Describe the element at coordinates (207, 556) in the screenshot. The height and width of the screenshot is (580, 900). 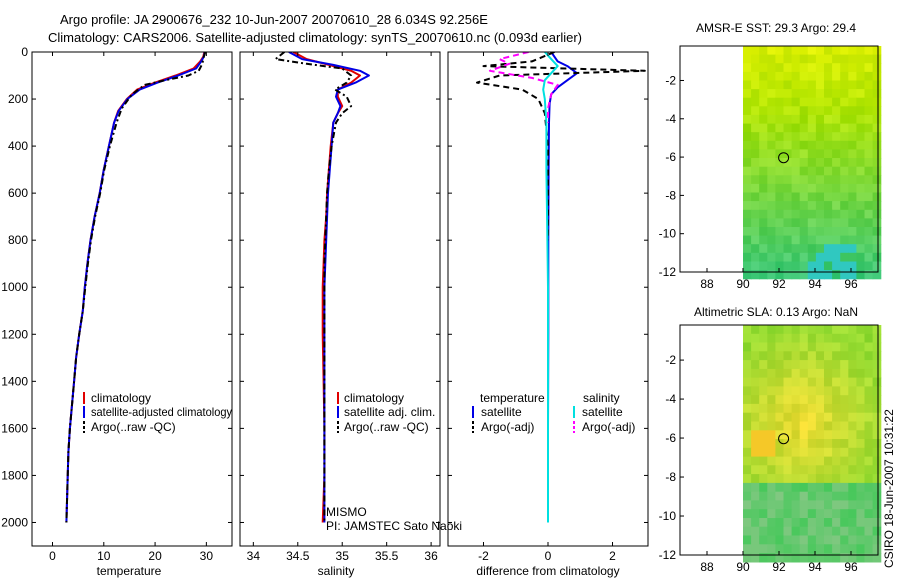
I see `temperature-xtick-label: 30` at that location.